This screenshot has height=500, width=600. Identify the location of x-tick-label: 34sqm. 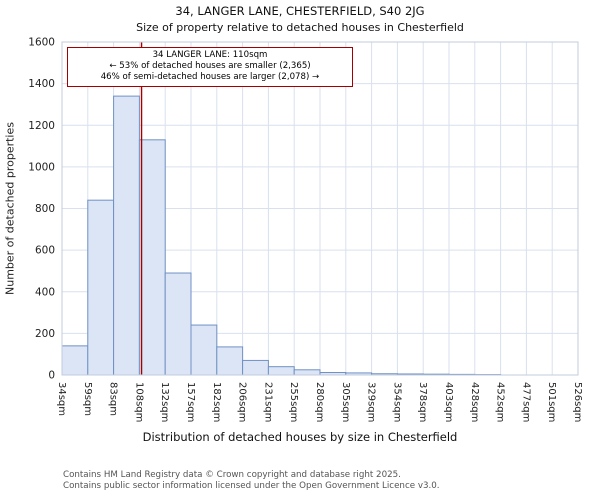
(61, 399).